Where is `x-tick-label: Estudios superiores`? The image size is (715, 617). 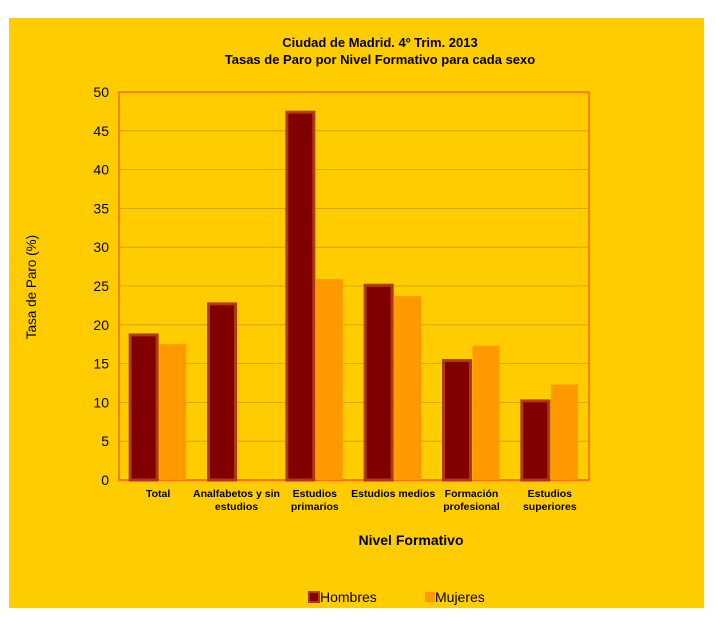 x-tick-label: Estudios superiores is located at coordinates (550, 500).